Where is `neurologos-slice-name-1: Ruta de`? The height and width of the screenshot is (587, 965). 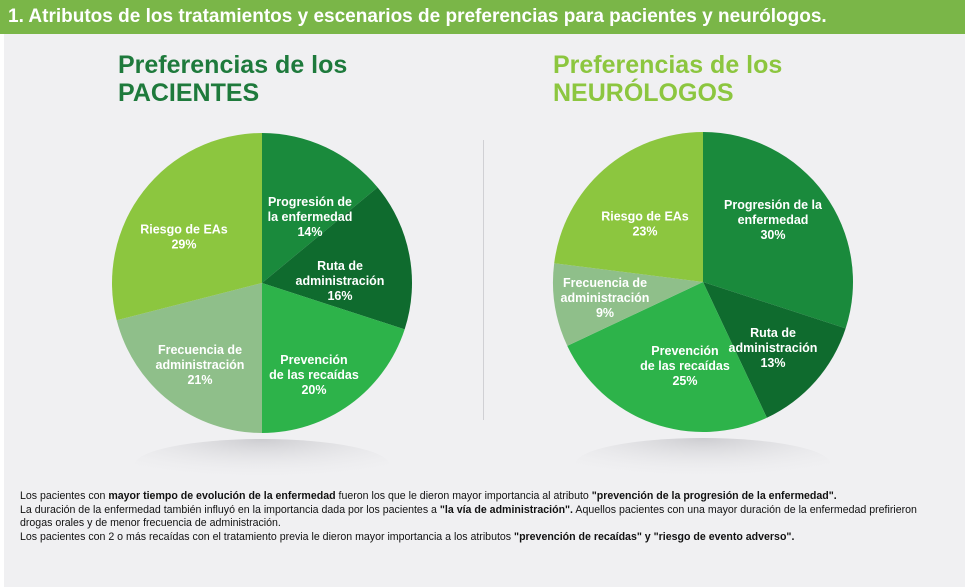 neurologos-slice-name-1: Ruta de is located at coordinates (773, 333).